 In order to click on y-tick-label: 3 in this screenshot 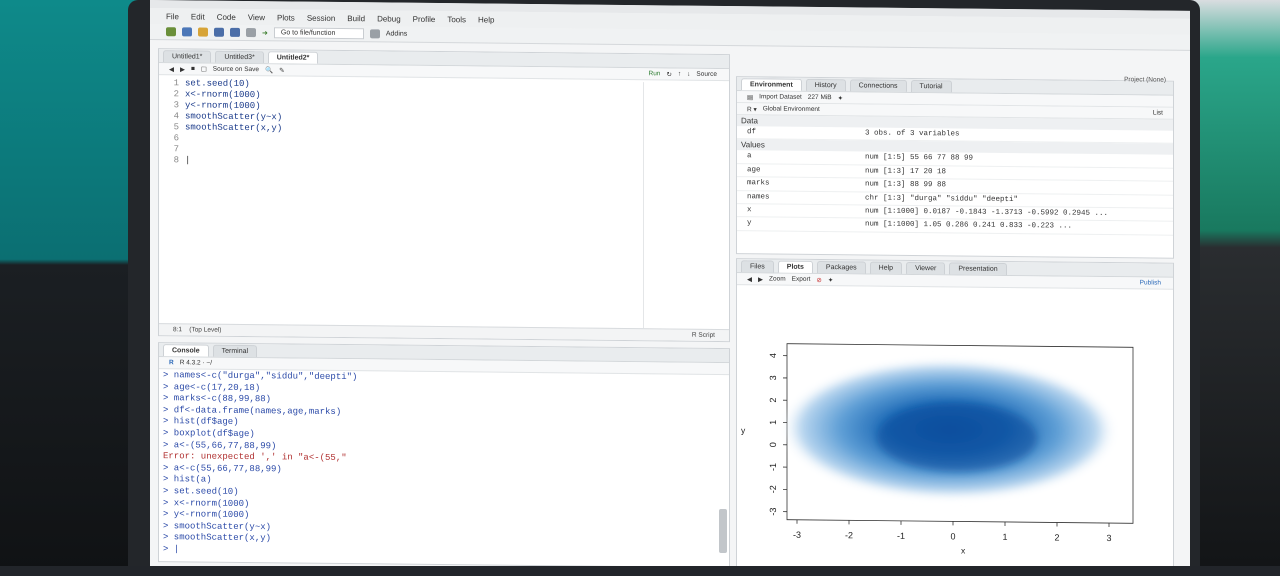, I will do `click(773, 377)`.